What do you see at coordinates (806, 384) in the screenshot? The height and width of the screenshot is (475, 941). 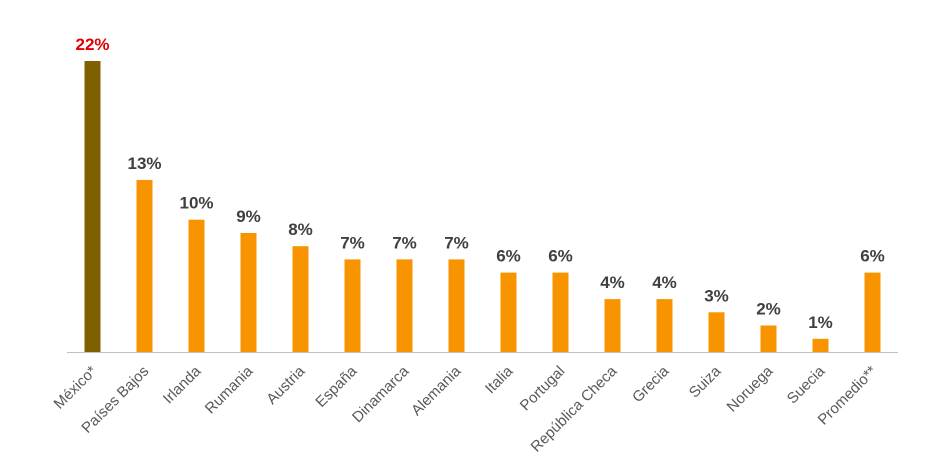 I see `category-label-14: Suecia` at bounding box center [806, 384].